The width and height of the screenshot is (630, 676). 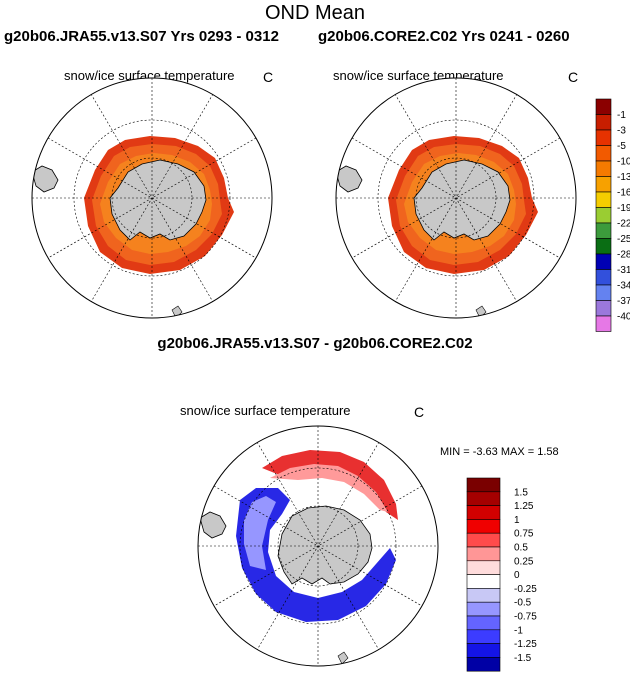 What do you see at coordinates (623, 317) in the screenshot?
I see `top-colorbar-tick-label: -40` at bounding box center [623, 317].